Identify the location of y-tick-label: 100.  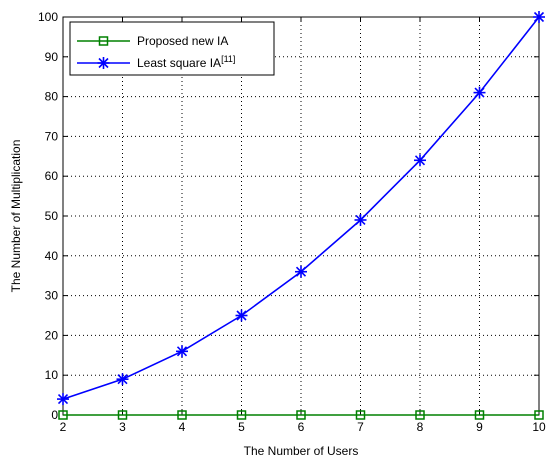
(48, 17).